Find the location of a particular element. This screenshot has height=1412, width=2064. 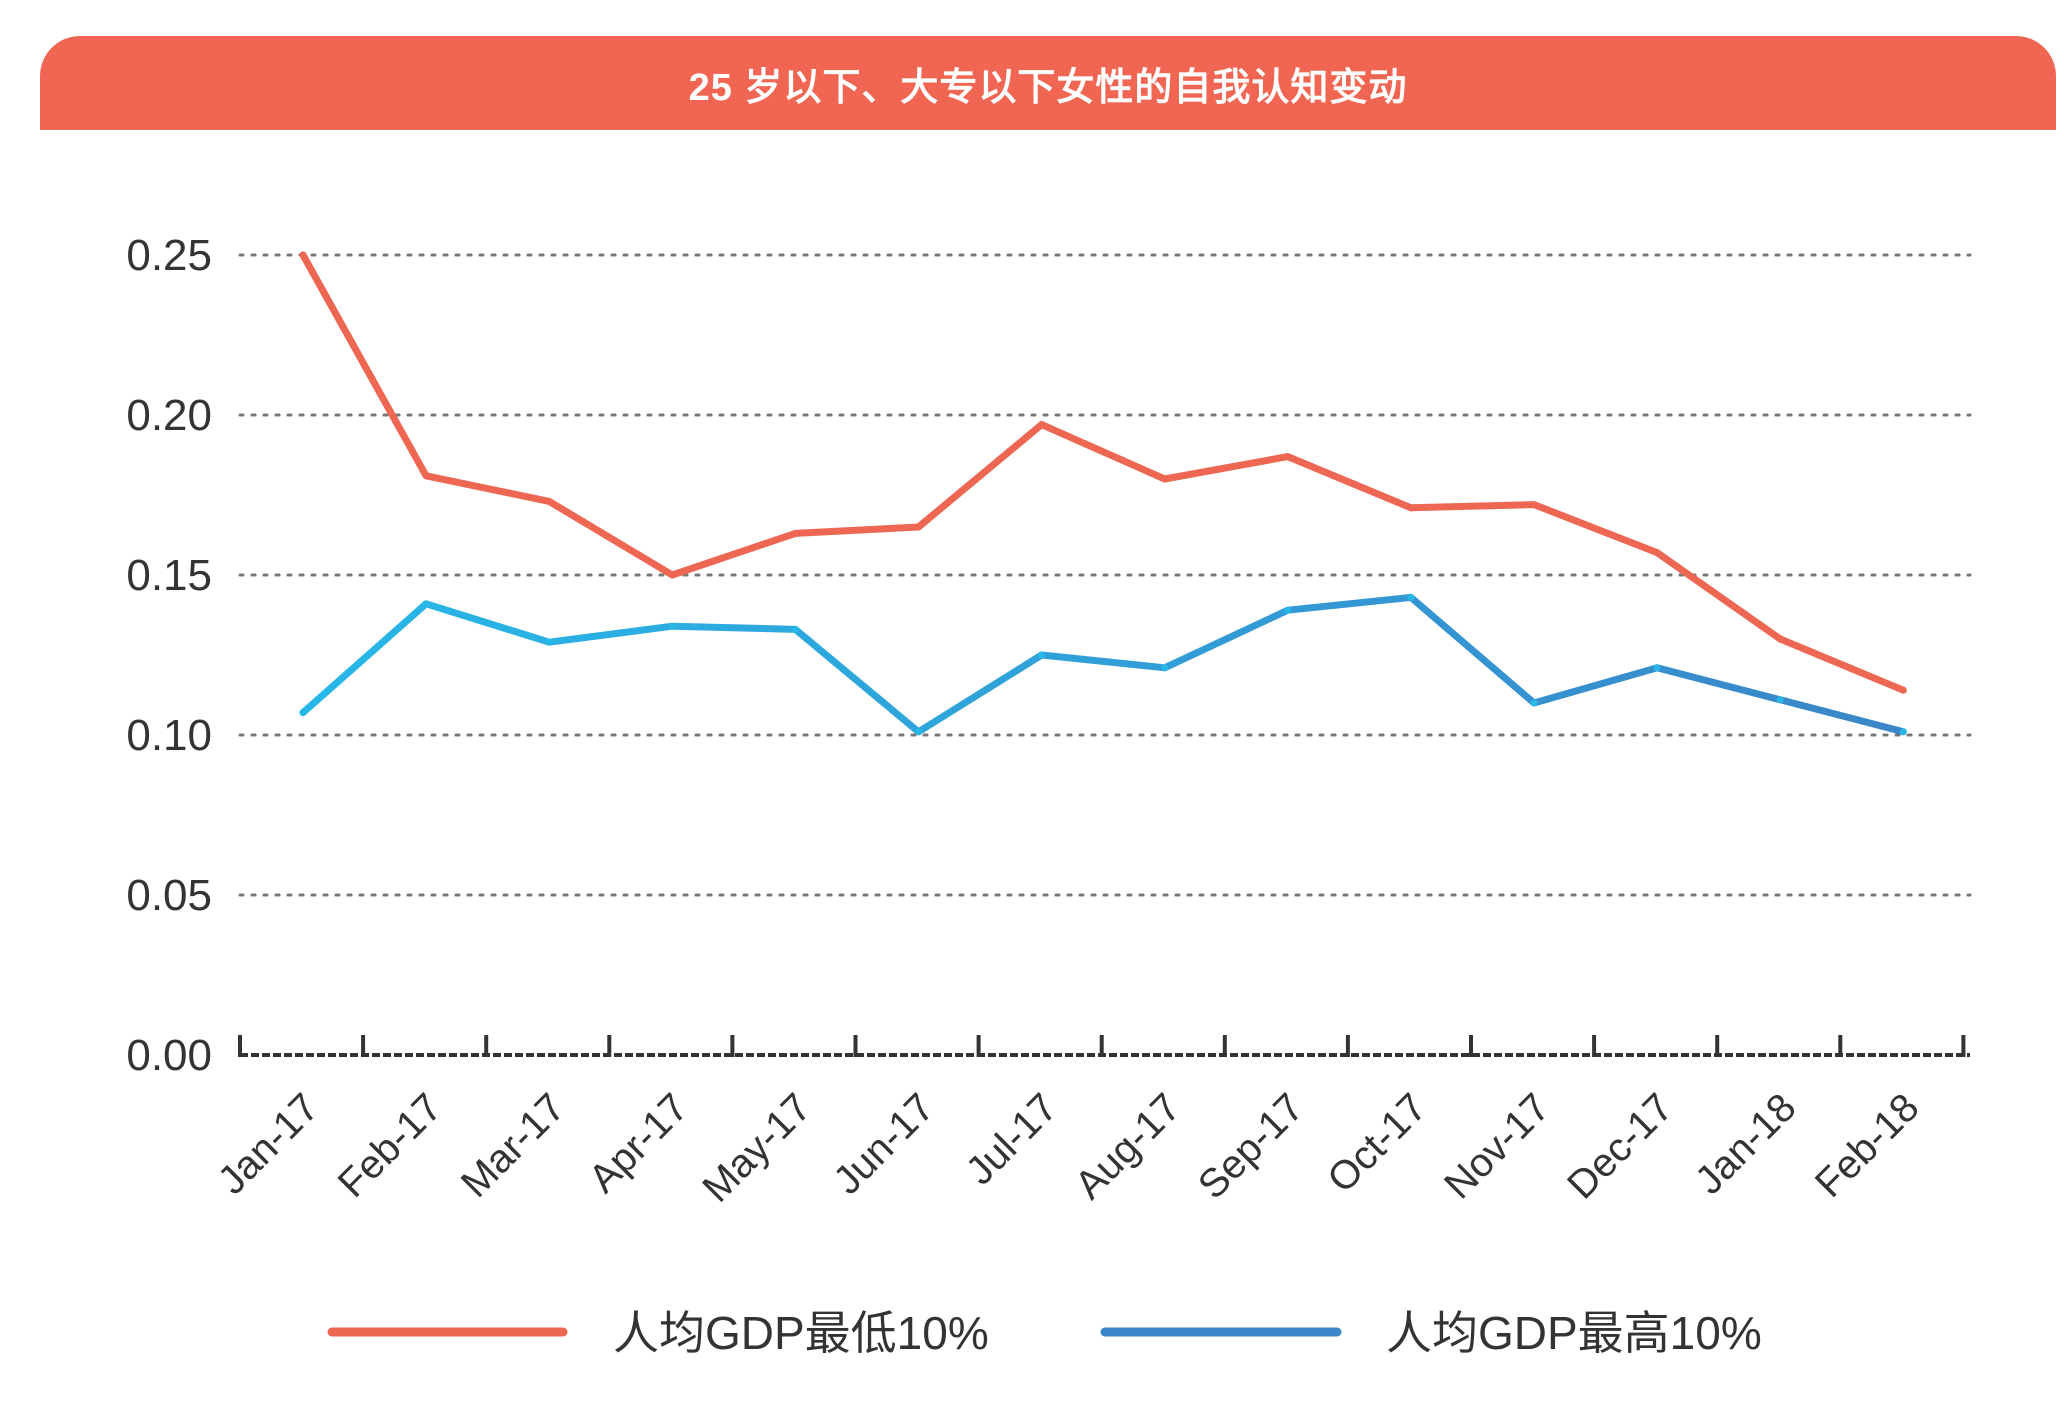

x-tick-label: May-17 is located at coordinates (756, 1147).